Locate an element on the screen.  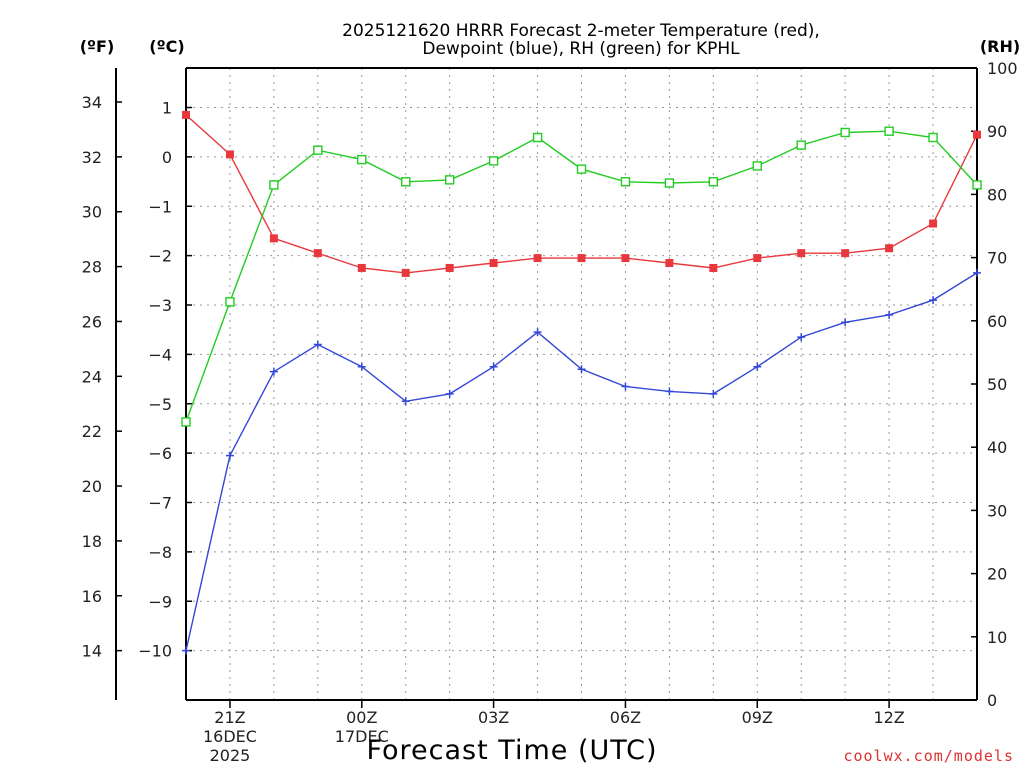
x-tick-label: 16DEC is located at coordinates (230, 736).